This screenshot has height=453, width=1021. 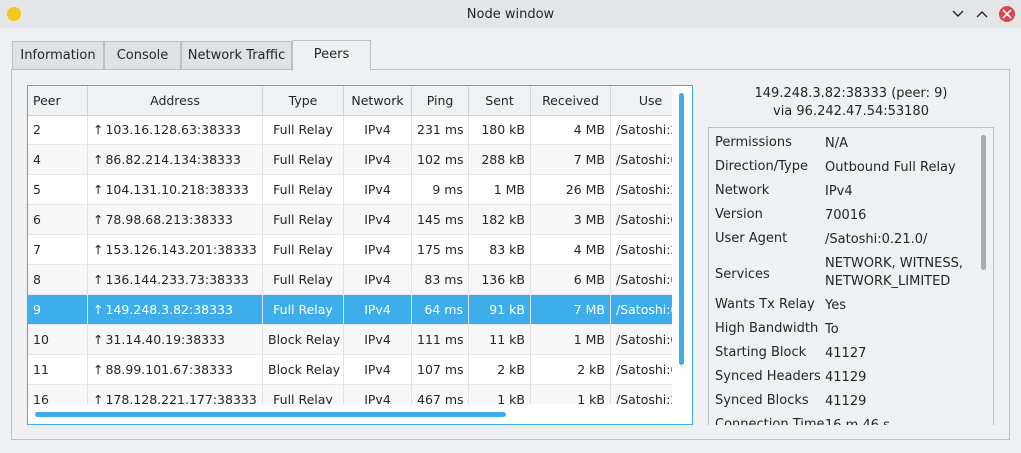 I want to click on cell: 6, so click(x=58, y=220).